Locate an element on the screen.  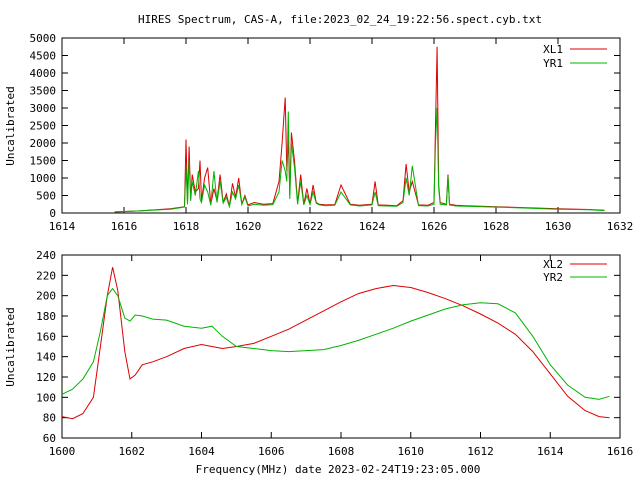
top-xtick-label: 1618 is located at coordinates (186, 226).